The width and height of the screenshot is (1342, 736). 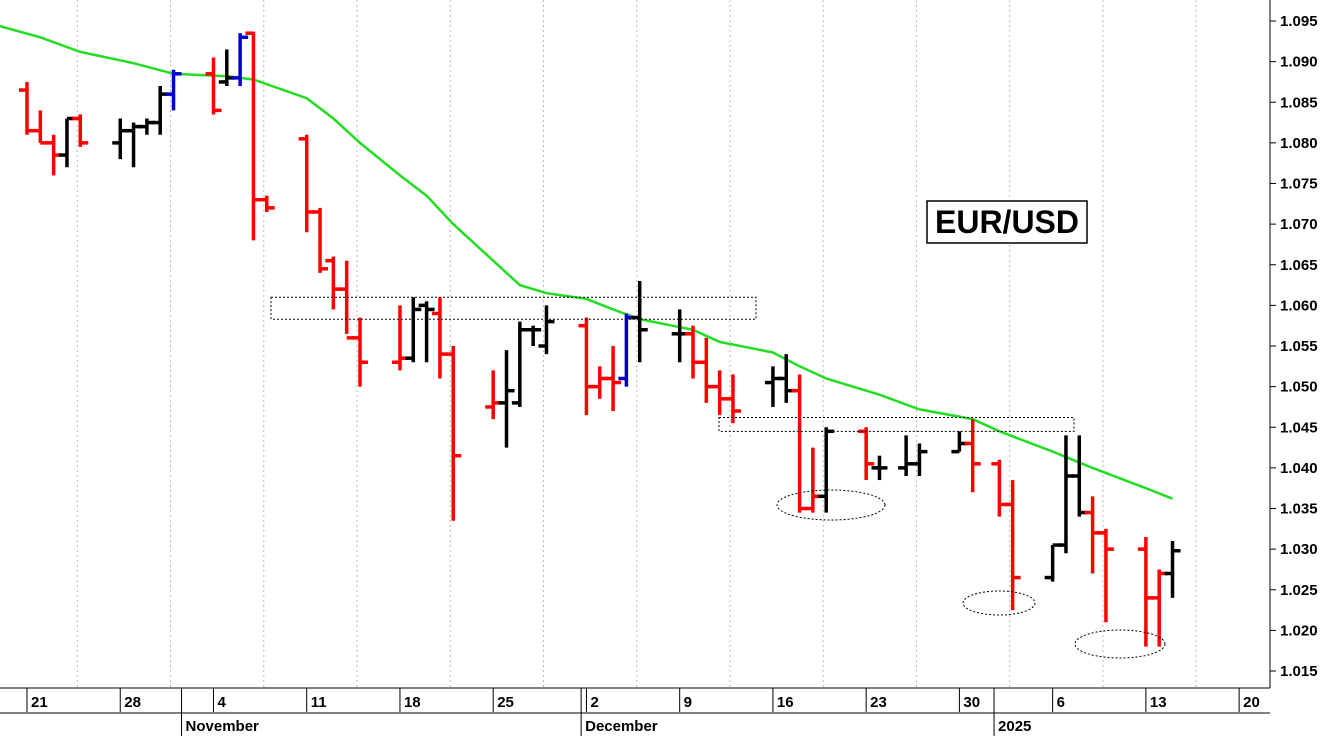 What do you see at coordinates (1299, 265) in the screenshot?
I see `y-tick-label: 1.065` at bounding box center [1299, 265].